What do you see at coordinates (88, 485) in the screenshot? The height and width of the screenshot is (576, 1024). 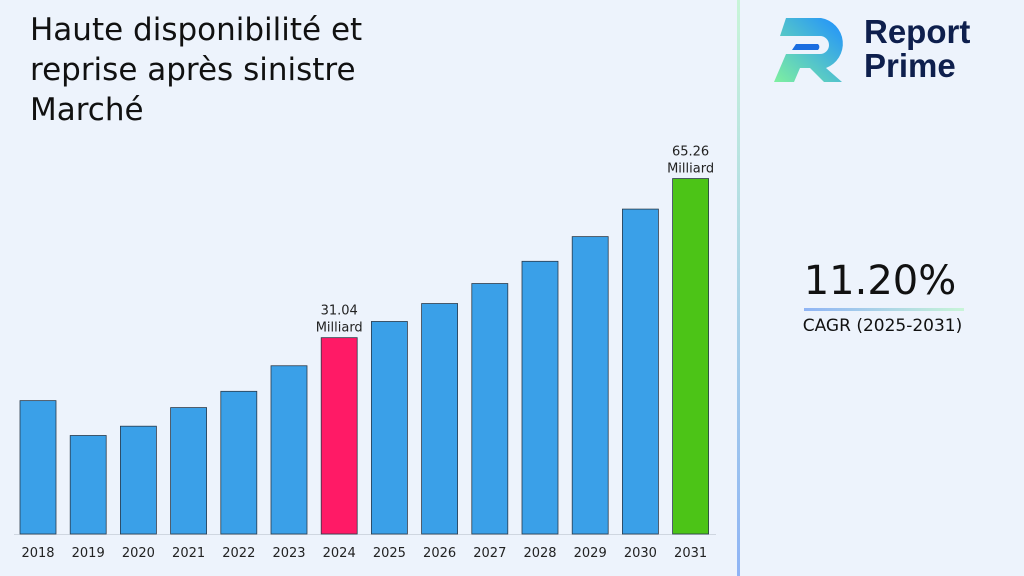 I see `bar-2019` at bounding box center [88, 485].